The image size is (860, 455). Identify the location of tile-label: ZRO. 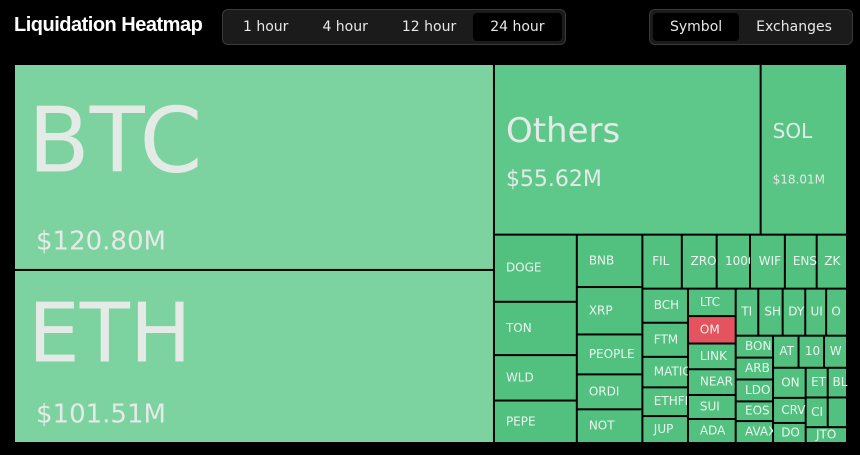
(704, 261).